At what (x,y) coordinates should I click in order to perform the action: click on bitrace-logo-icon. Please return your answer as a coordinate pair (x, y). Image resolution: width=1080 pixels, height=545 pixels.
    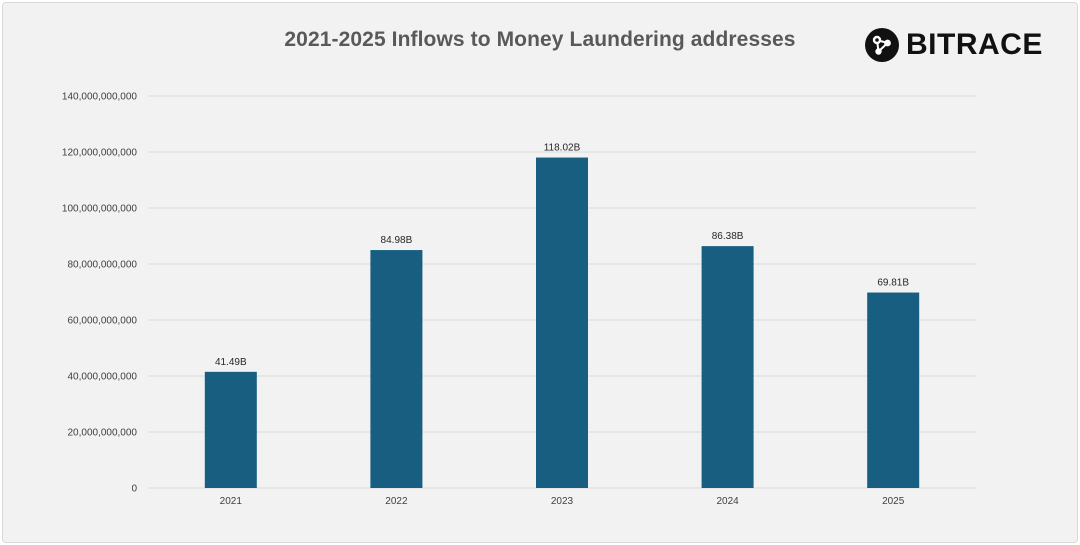
    Looking at the image, I should click on (882, 45).